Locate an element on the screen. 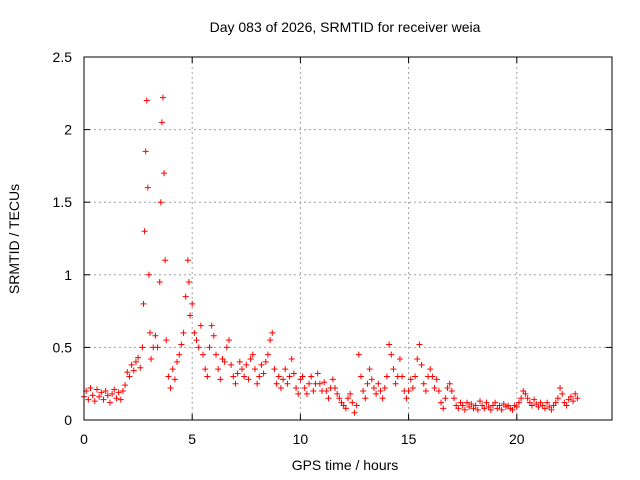  x-axis-label: GPS time / hours is located at coordinates (345, 465).